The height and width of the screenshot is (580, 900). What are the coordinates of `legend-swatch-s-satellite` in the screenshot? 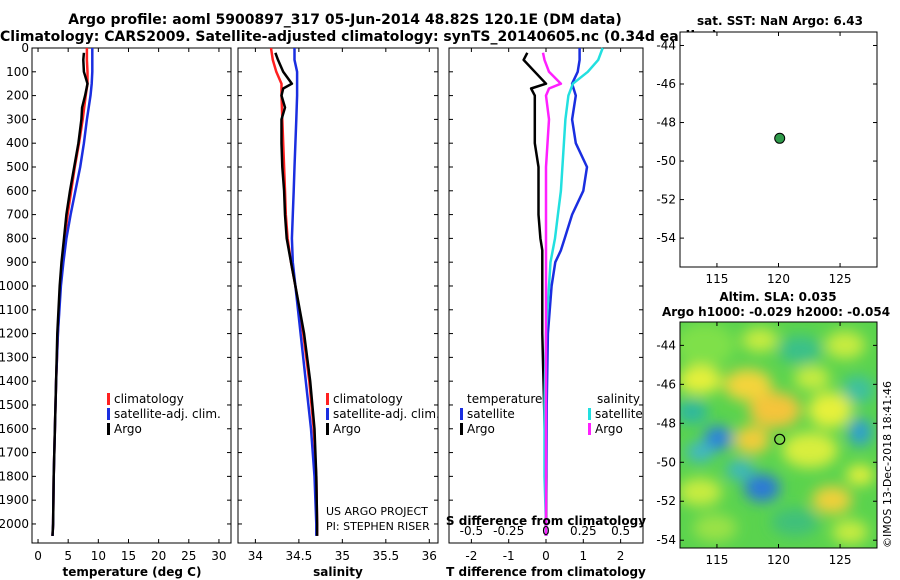 It's located at (589, 414).